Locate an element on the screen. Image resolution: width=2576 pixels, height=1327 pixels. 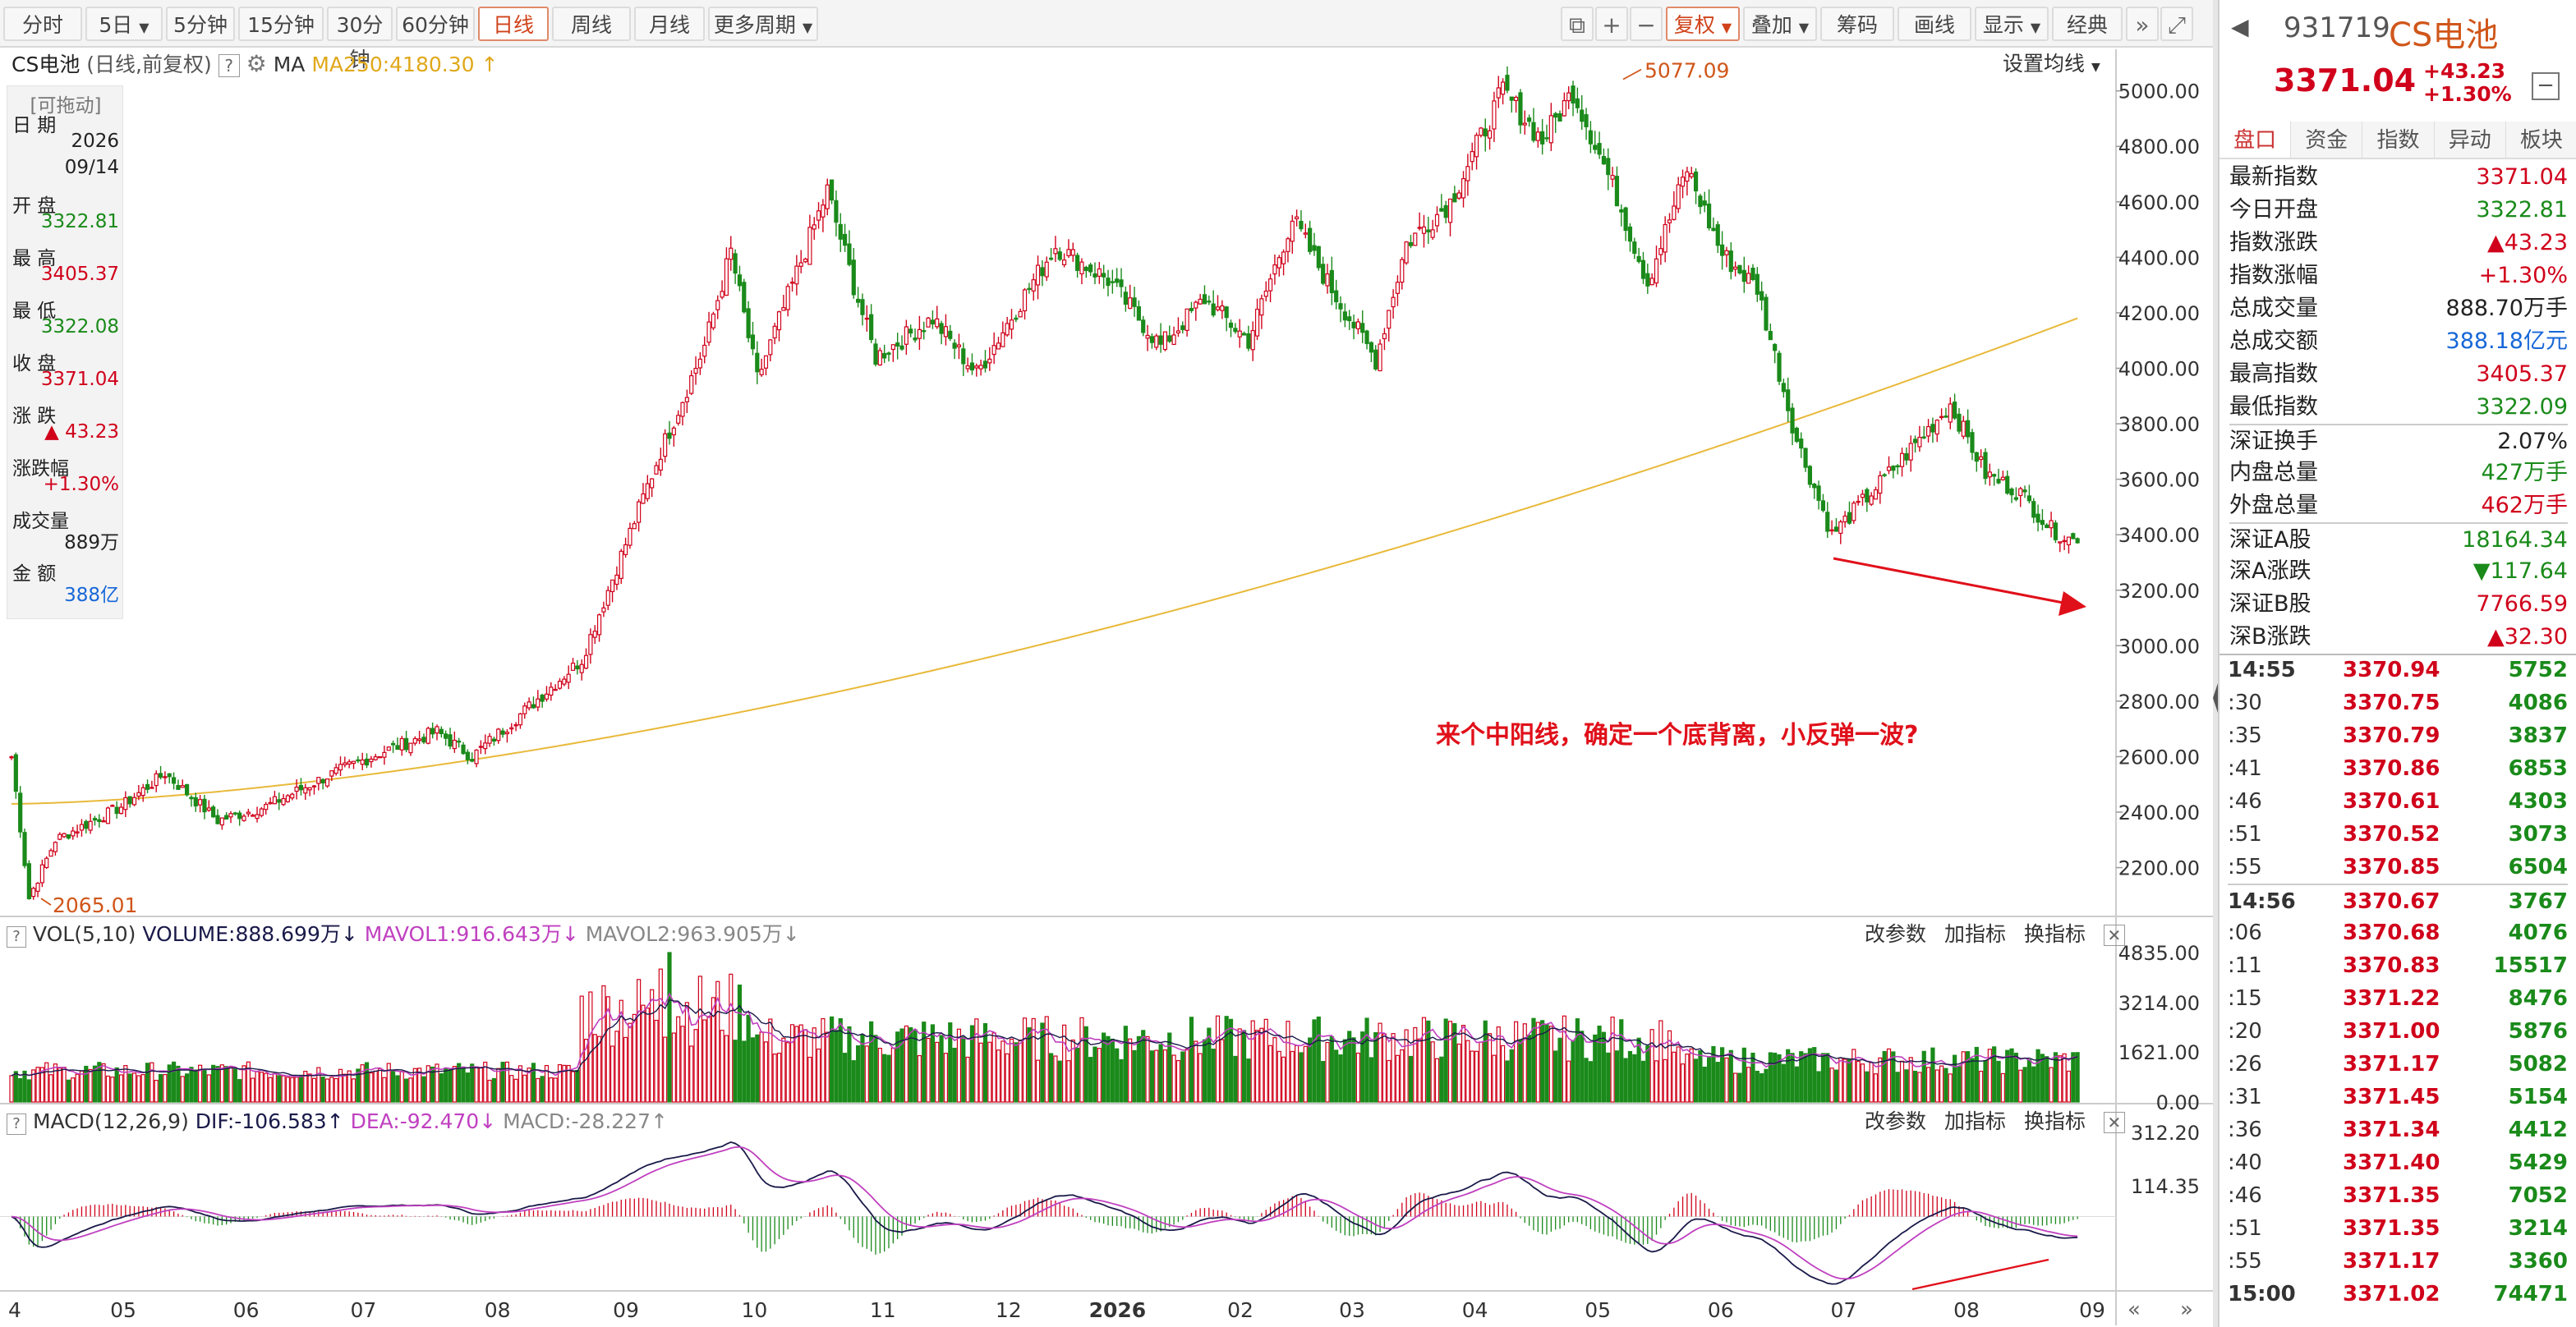
period-60min-button: 60分钟 is located at coordinates (435, 24).